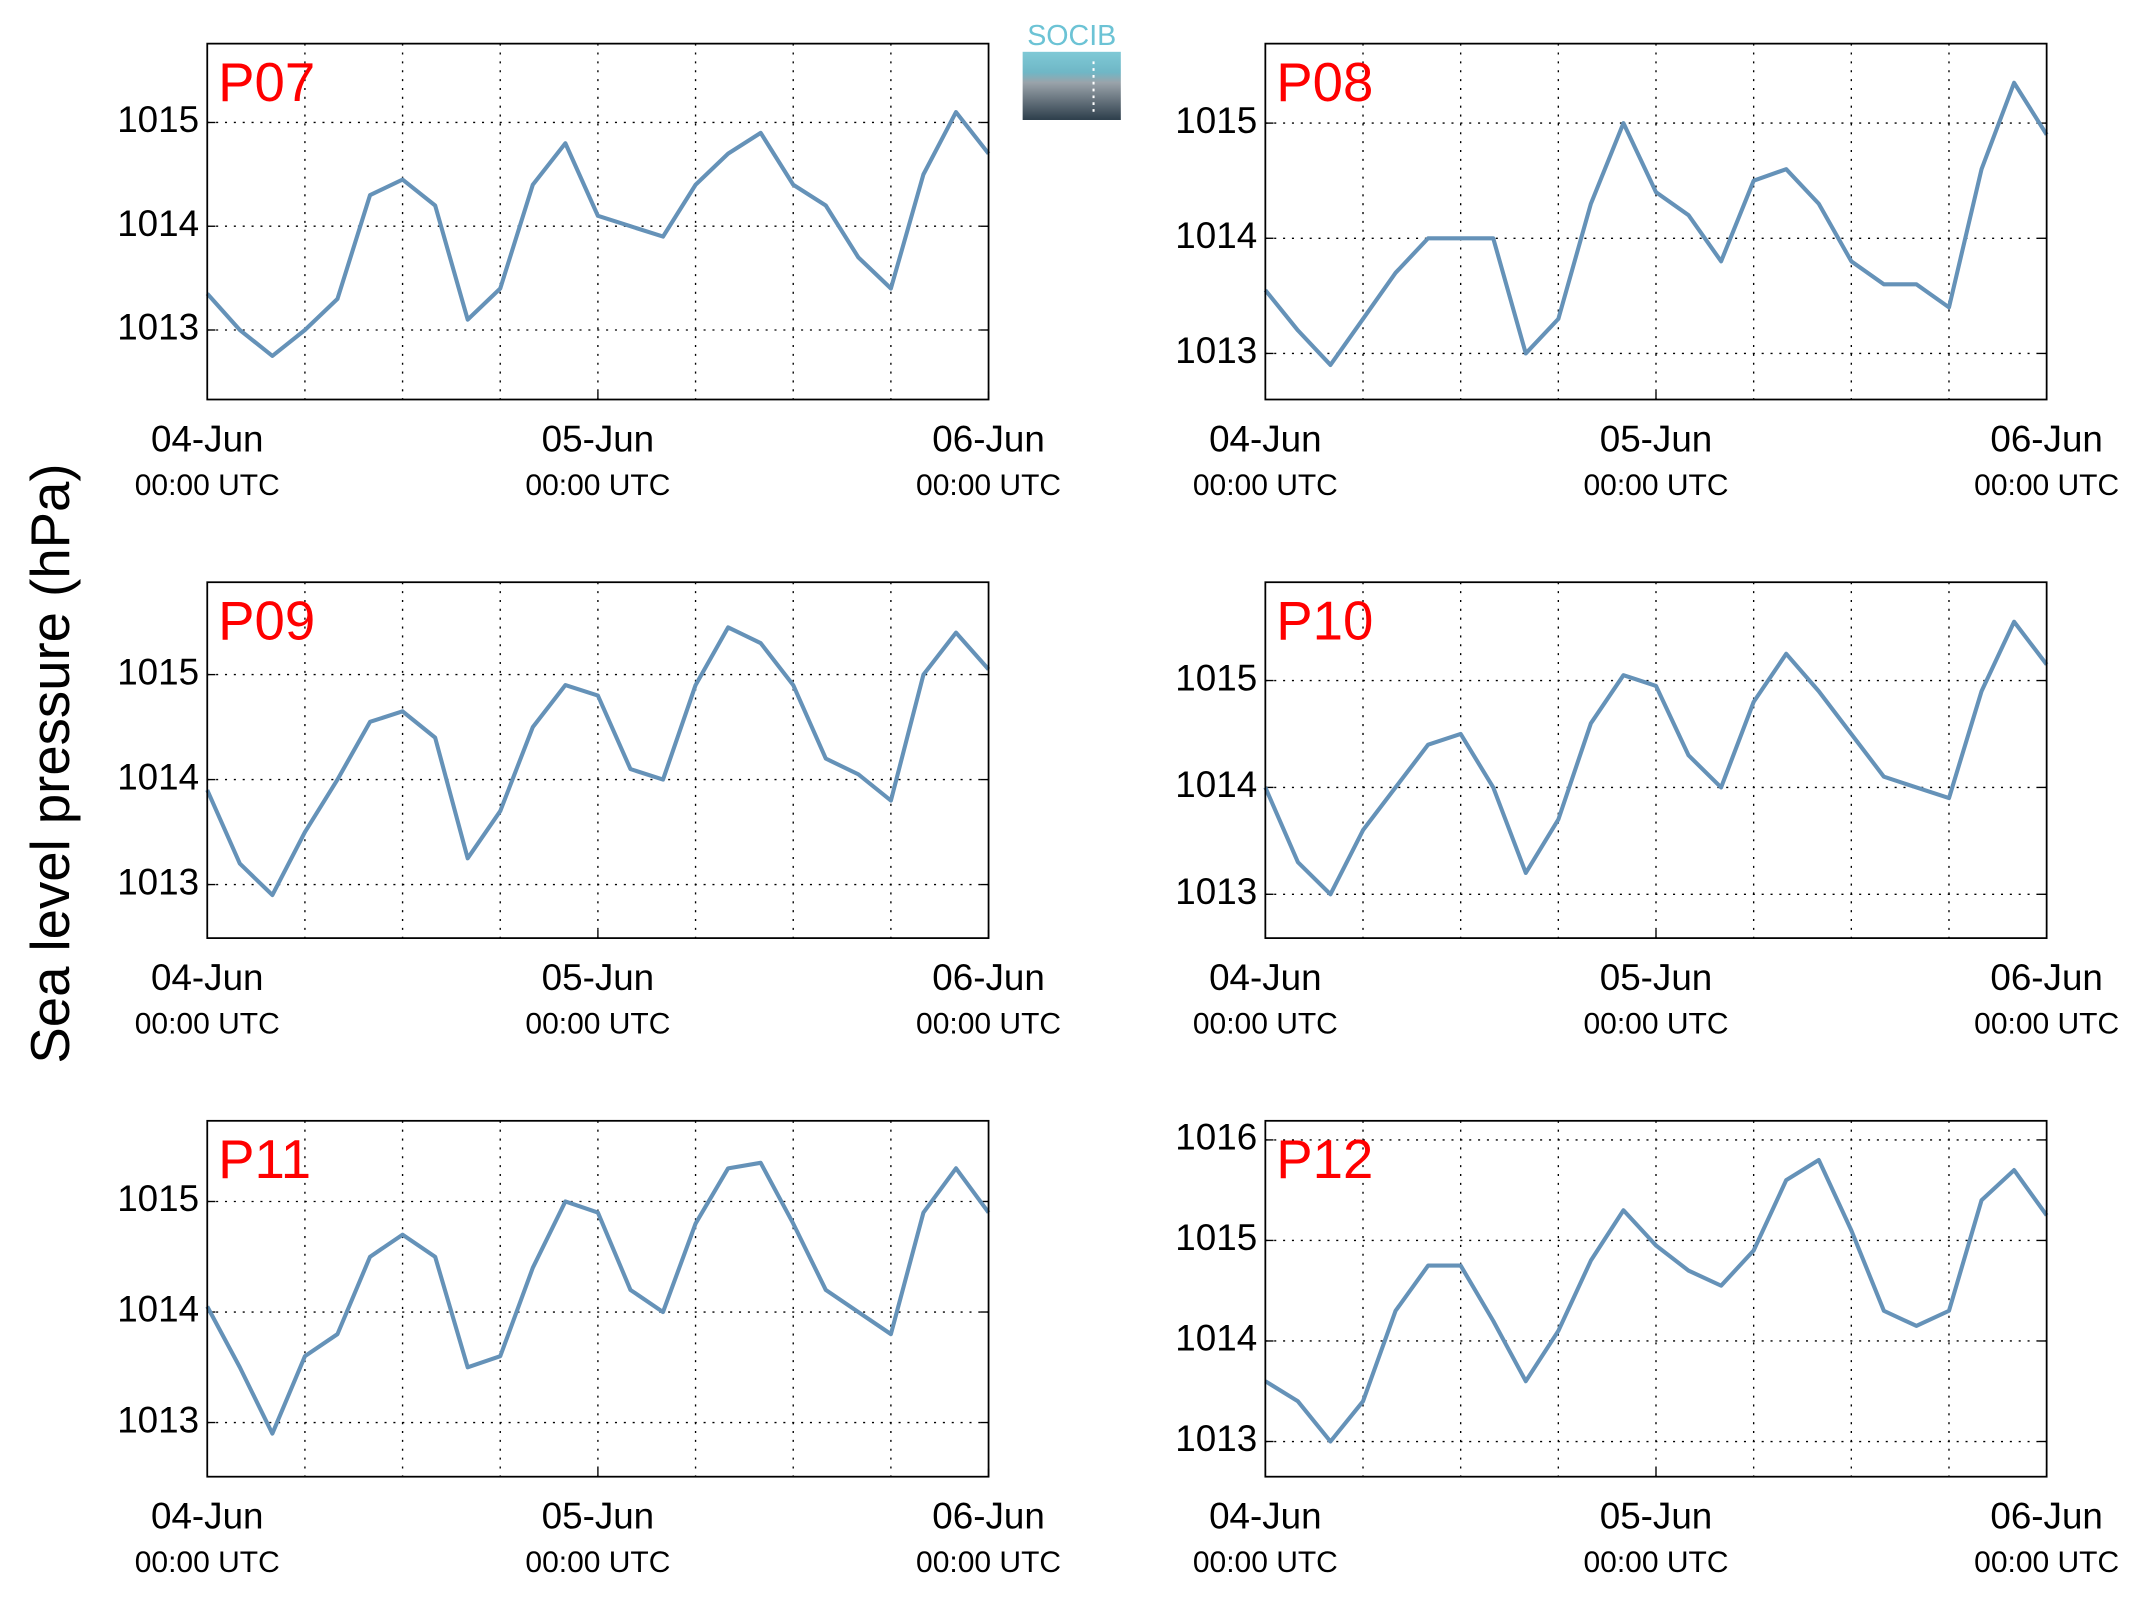 The image size is (2138, 1608). Describe the element at coordinates (1324, 1159) in the screenshot. I see `panel-title: P12` at that location.